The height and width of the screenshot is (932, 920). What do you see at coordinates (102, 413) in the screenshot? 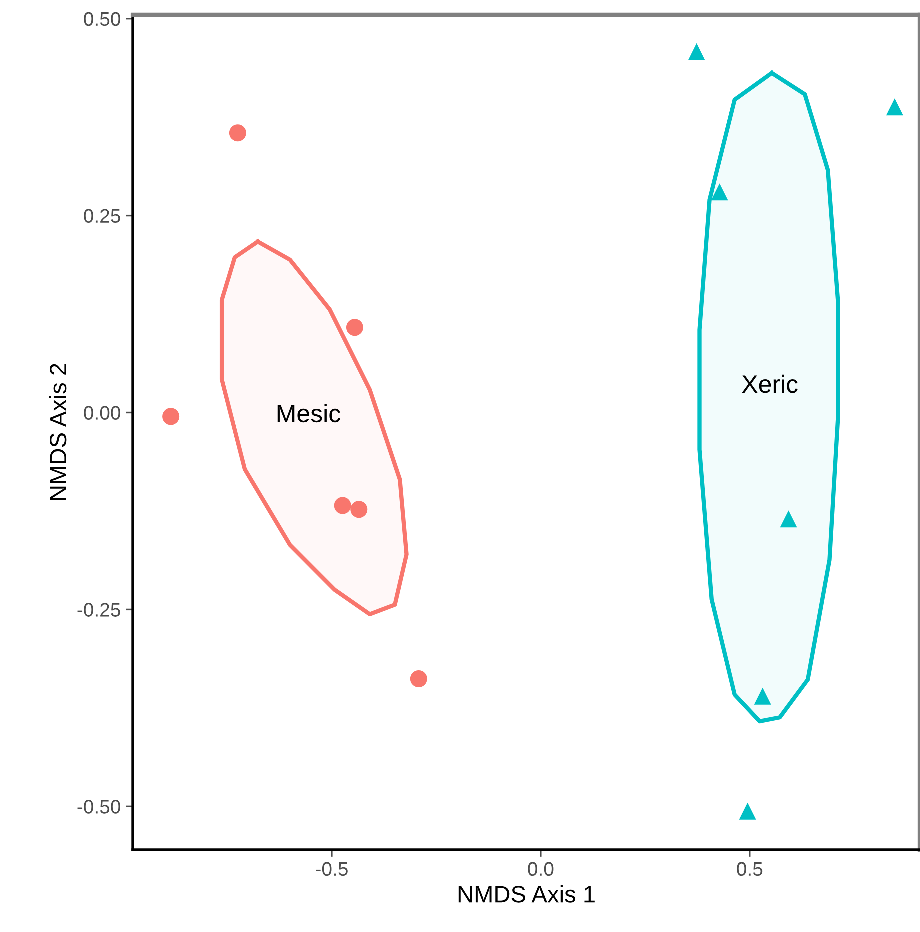
I see `y-tick-label: 0.00` at bounding box center [102, 413].